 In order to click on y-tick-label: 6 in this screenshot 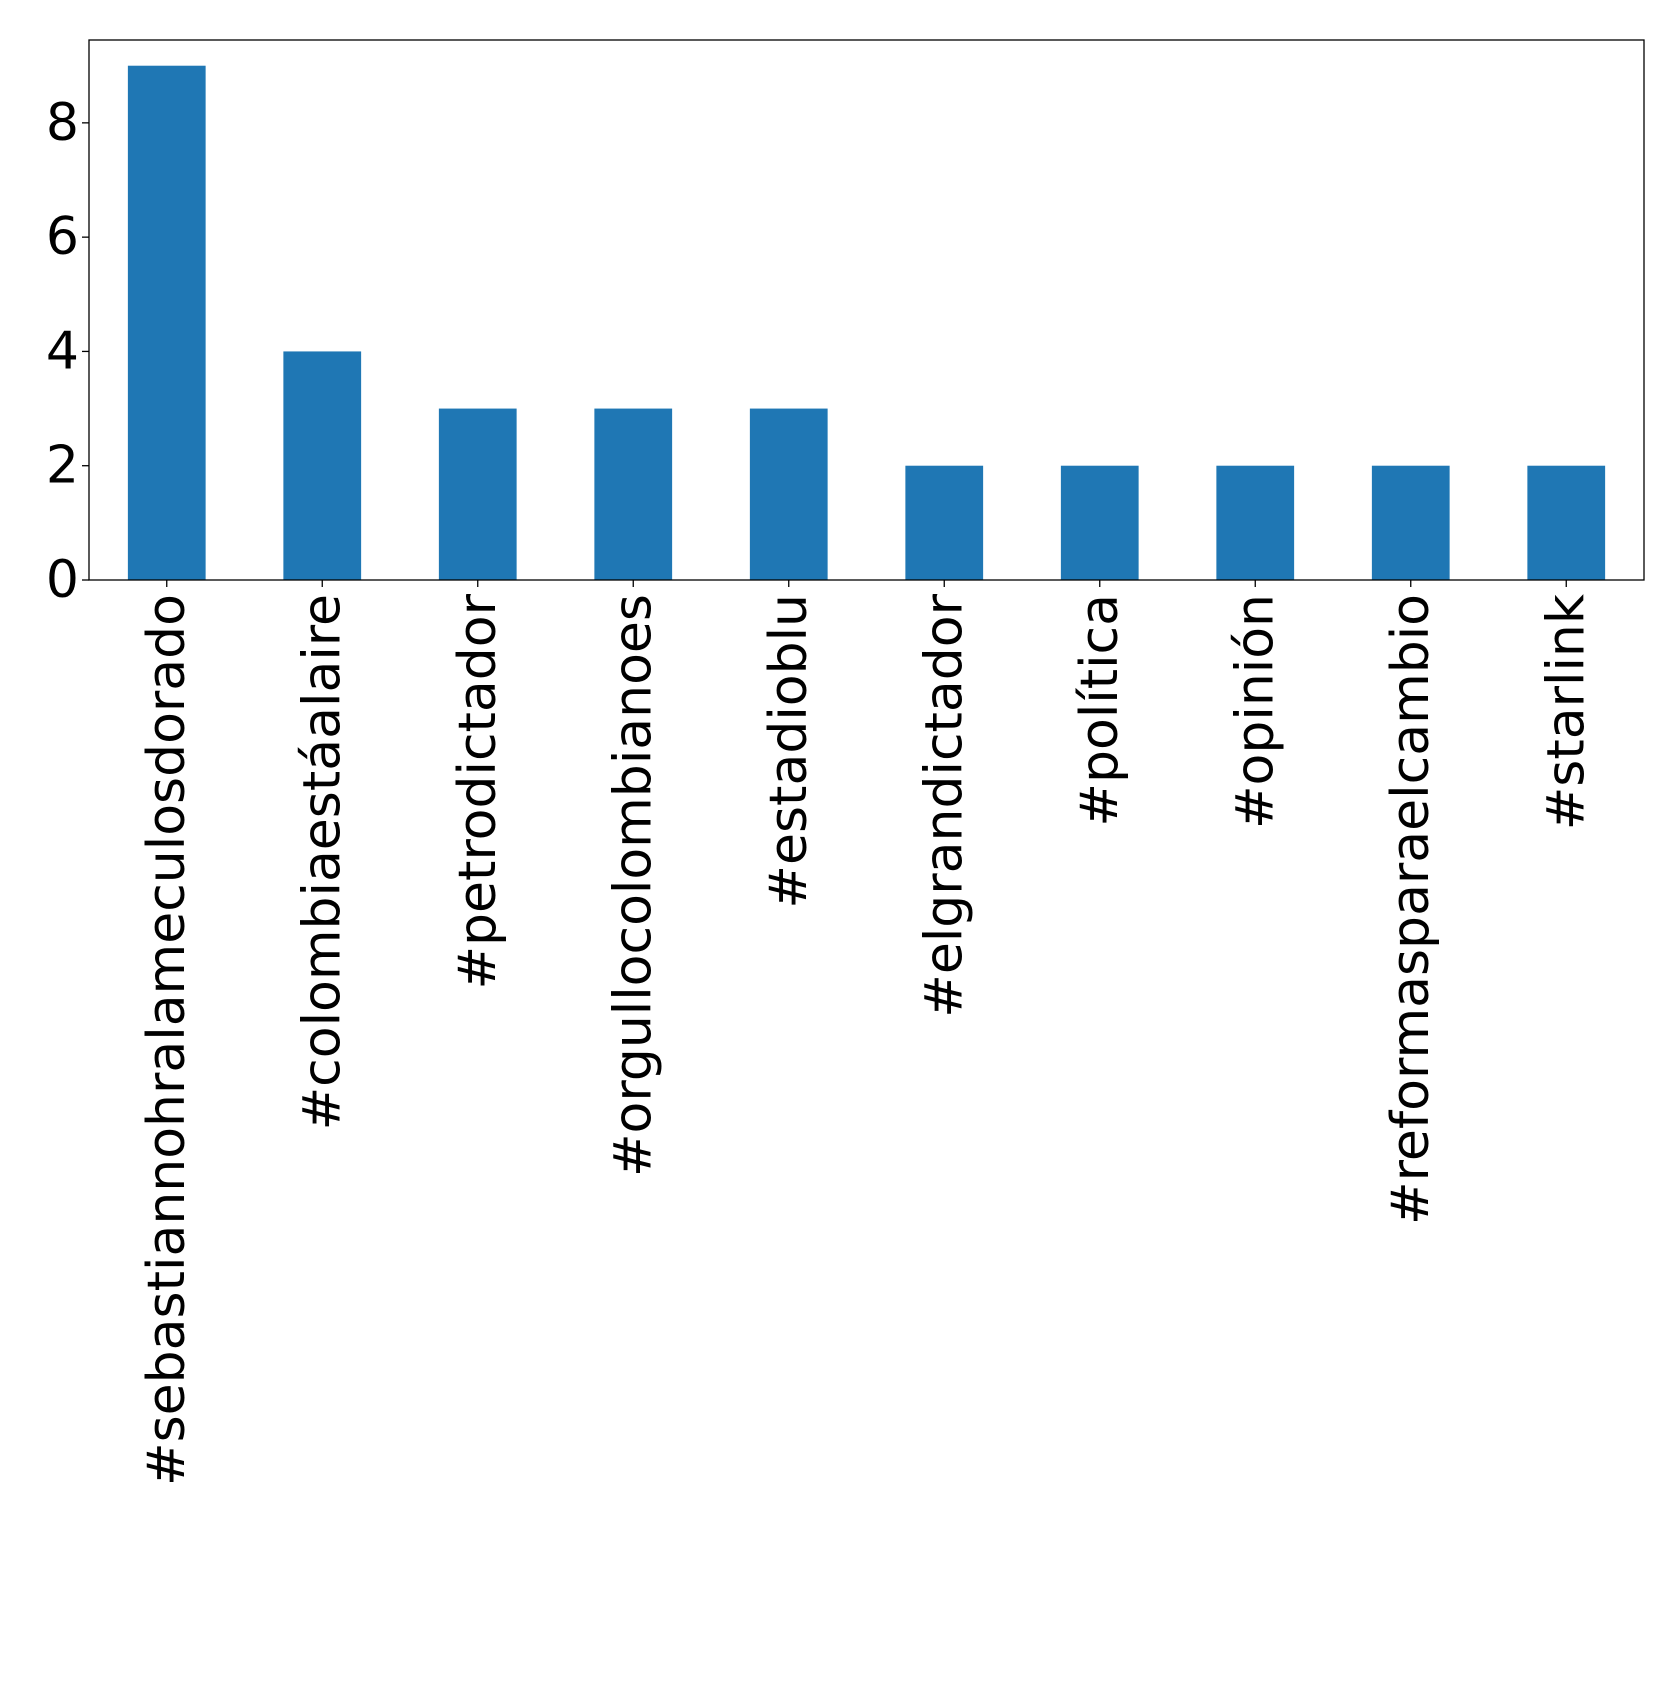, I will do `click(62, 237)`.